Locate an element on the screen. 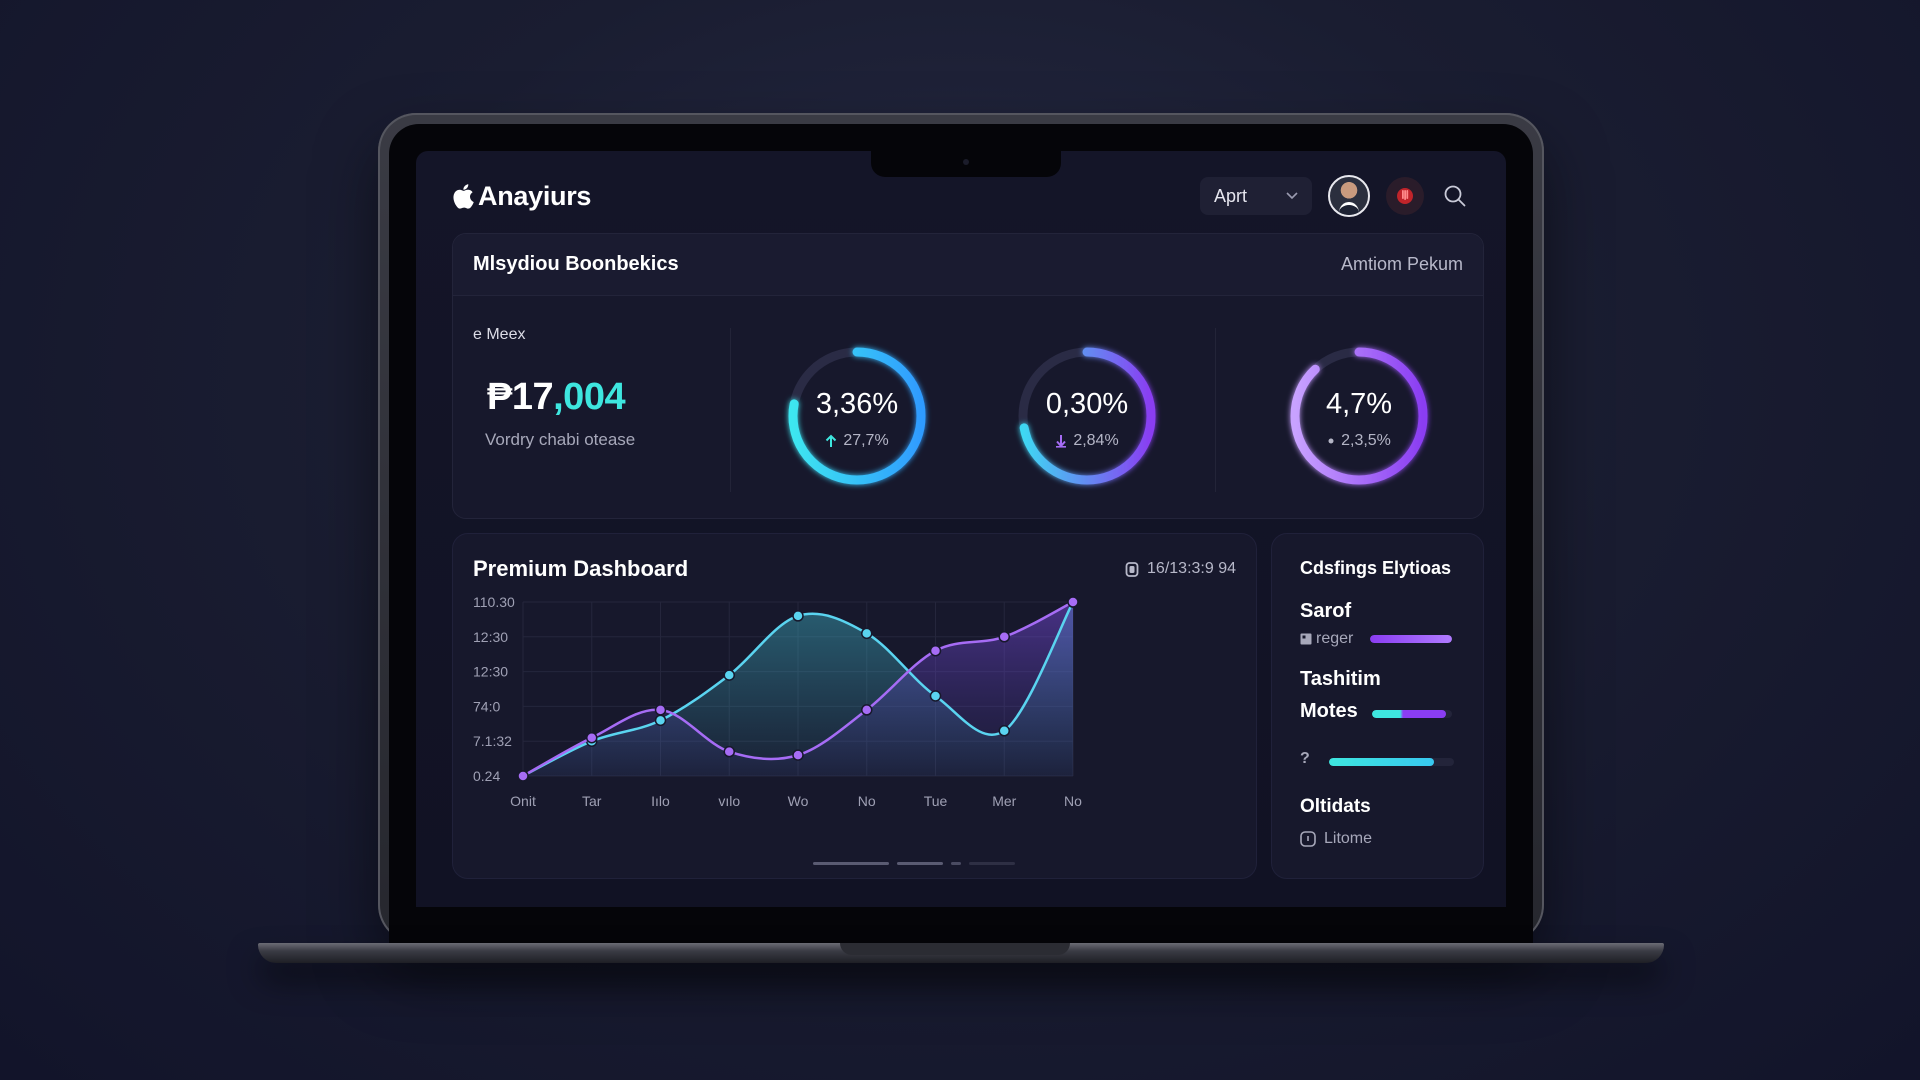 The height and width of the screenshot is (1080, 1920). ring-2-svg is located at coordinates (1087, 416).